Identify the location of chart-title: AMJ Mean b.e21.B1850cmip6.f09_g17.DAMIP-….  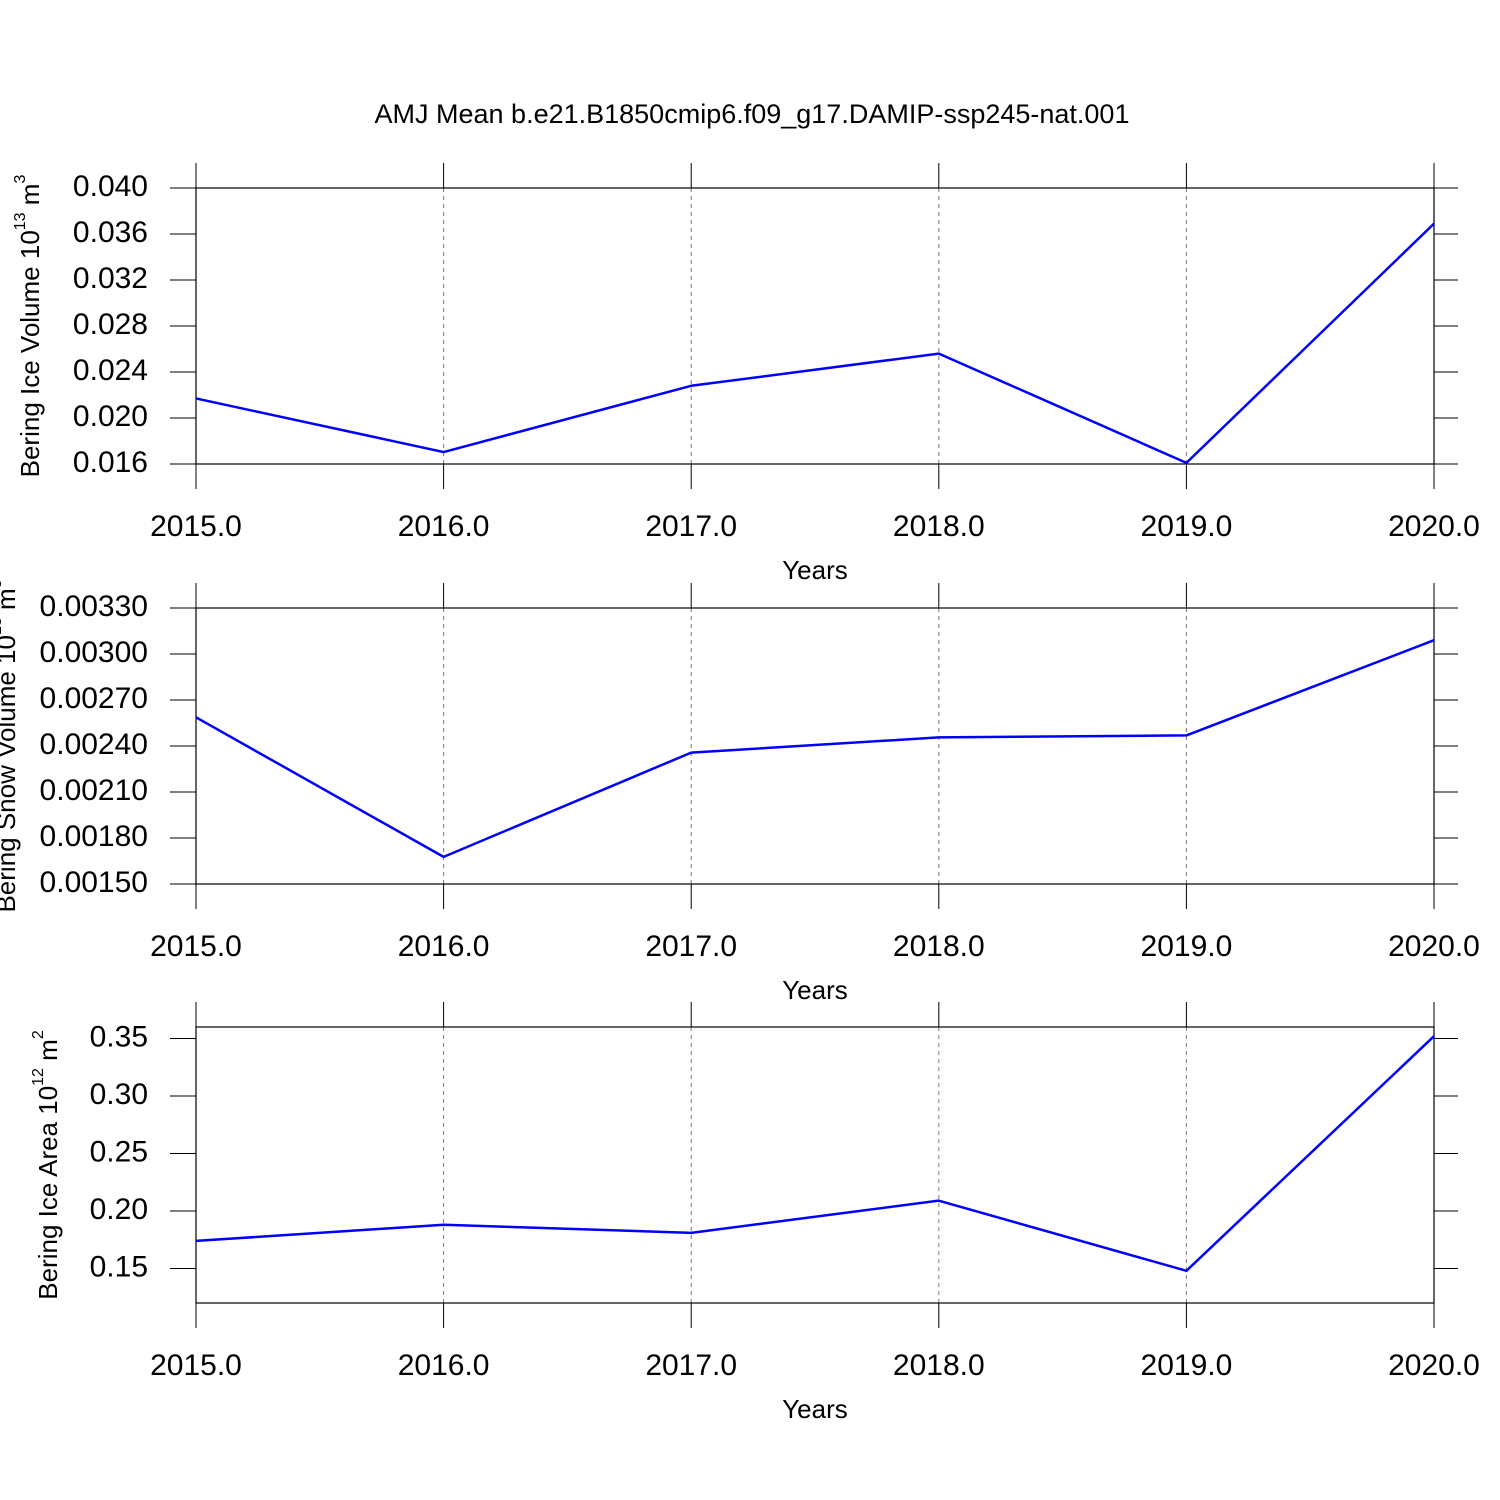
(752, 114).